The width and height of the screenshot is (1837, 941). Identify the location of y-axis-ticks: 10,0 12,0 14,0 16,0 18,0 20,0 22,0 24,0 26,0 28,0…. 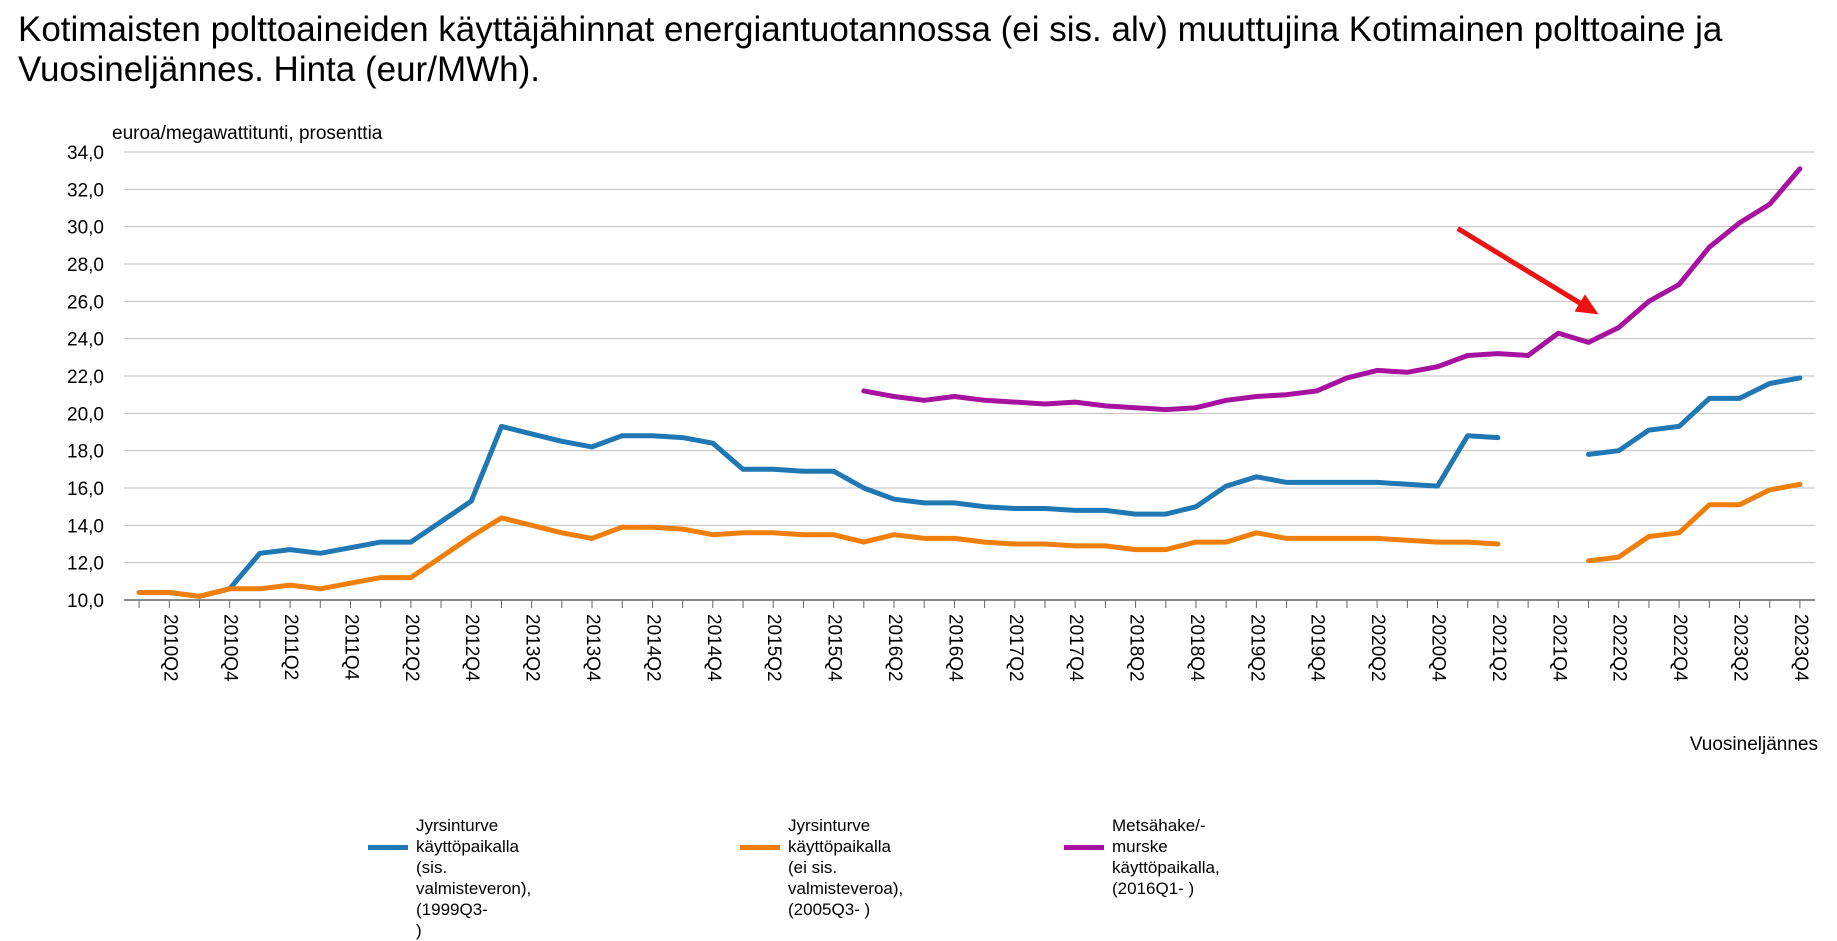
(85, 377).